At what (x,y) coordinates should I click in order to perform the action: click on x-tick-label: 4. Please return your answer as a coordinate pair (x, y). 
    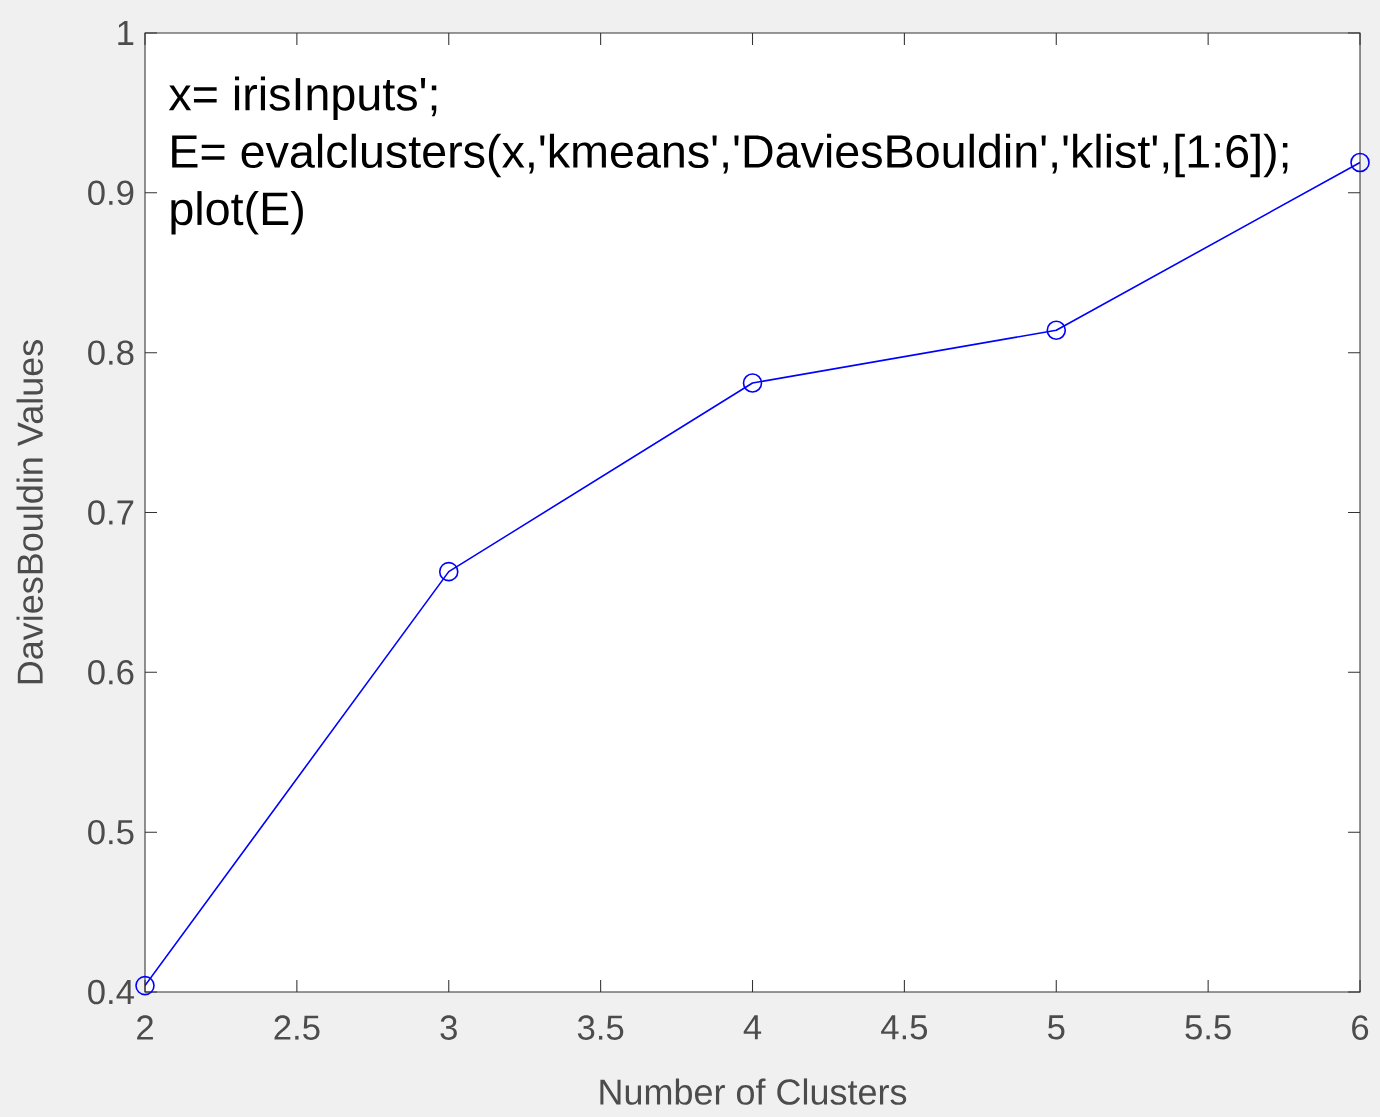
    Looking at the image, I should click on (752, 1027).